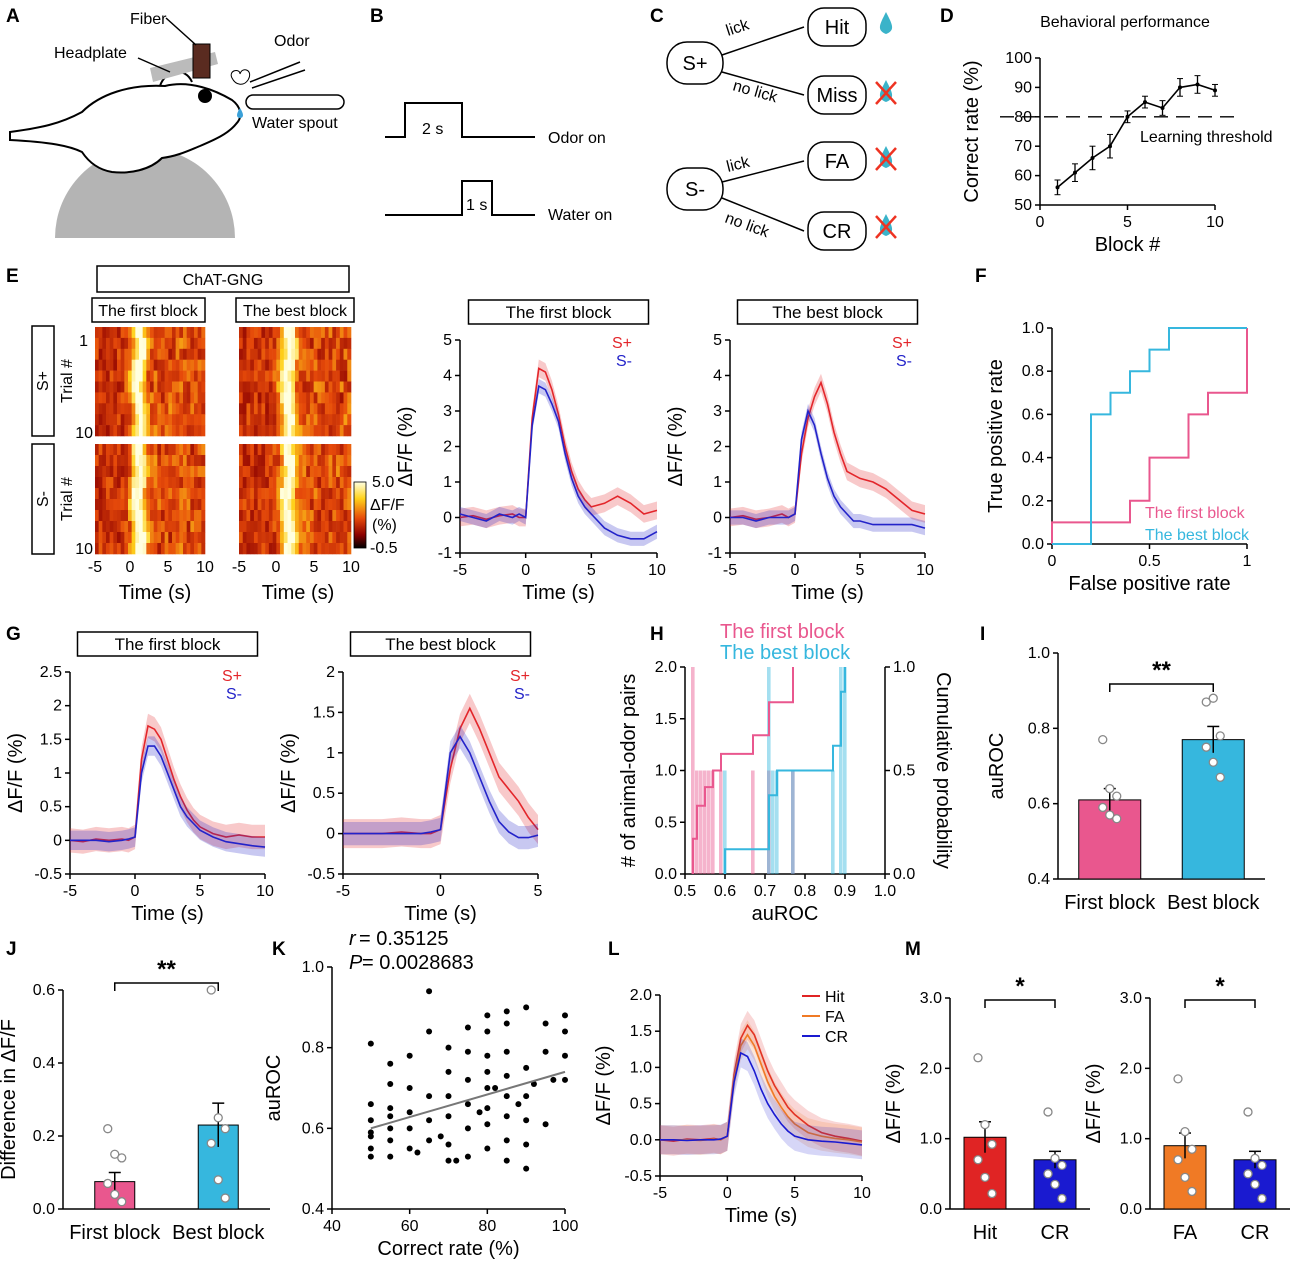  What do you see at coordinates (67, 381) in the screenshot?
I see `trial-label-splus: Trial #` at bounding box center [67, 381].